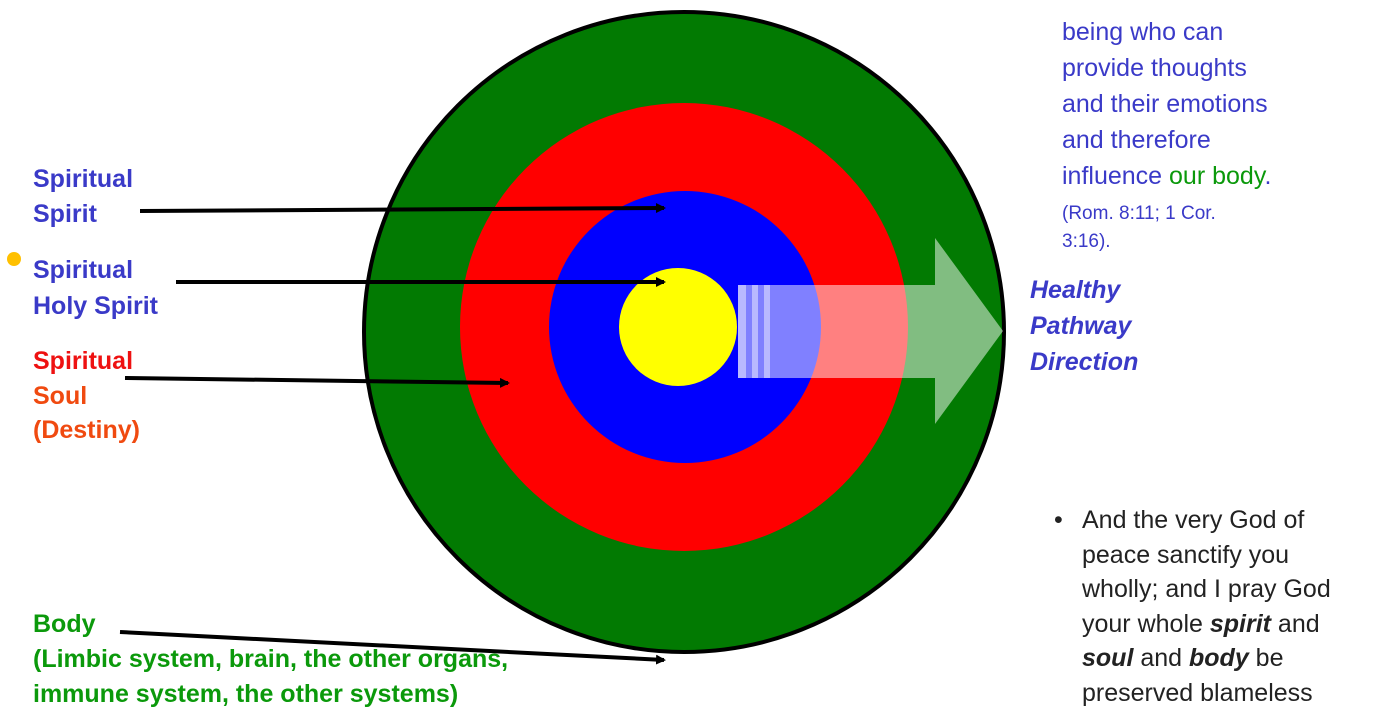 This screenshot has height=717, width=1380. I want to click on note-highlight: our body, so click(1217, 176).